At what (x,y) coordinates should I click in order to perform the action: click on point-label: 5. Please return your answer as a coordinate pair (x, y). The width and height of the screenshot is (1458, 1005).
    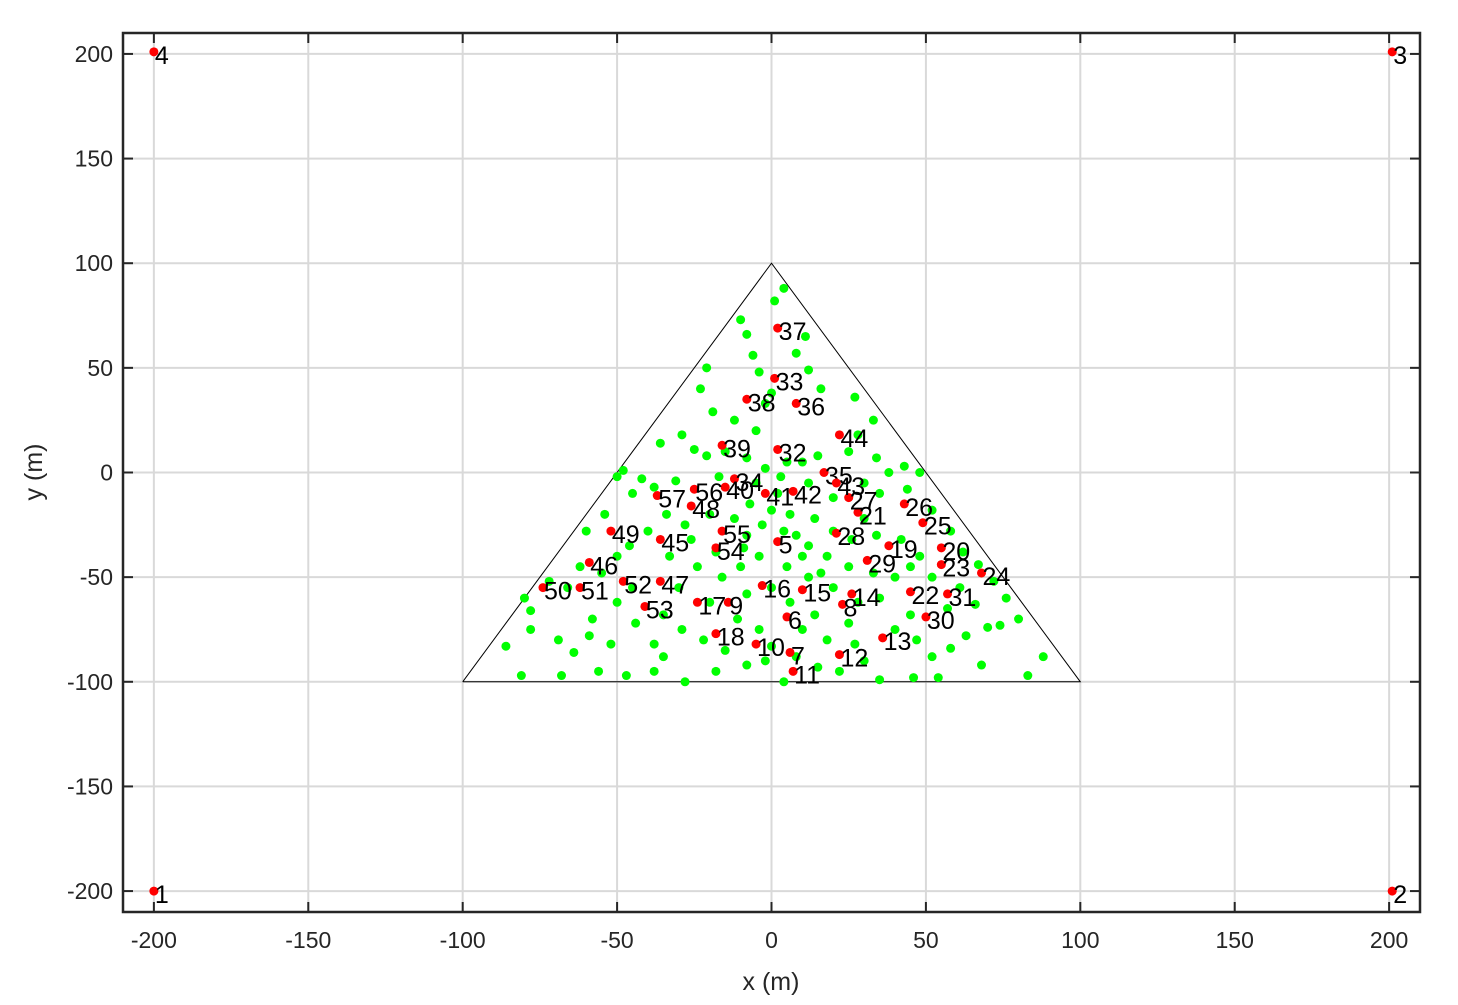
    Looking at the image, I should click on (786, 546).